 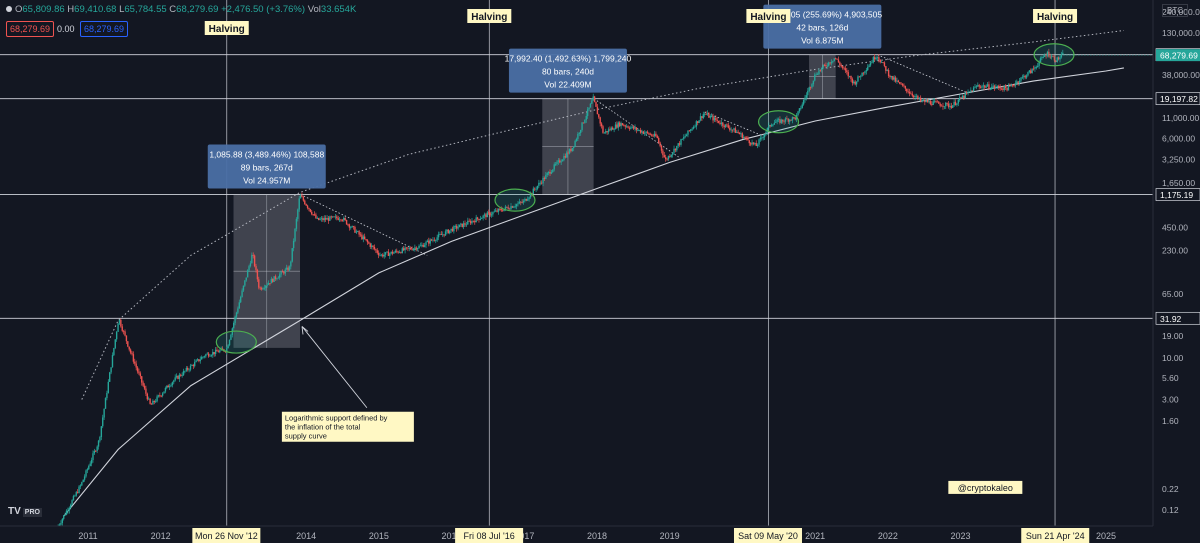 What do you see at coordinates (768, 16) in the screenshot?
I see `halving-label-bg` at bounding box center [768, 16].